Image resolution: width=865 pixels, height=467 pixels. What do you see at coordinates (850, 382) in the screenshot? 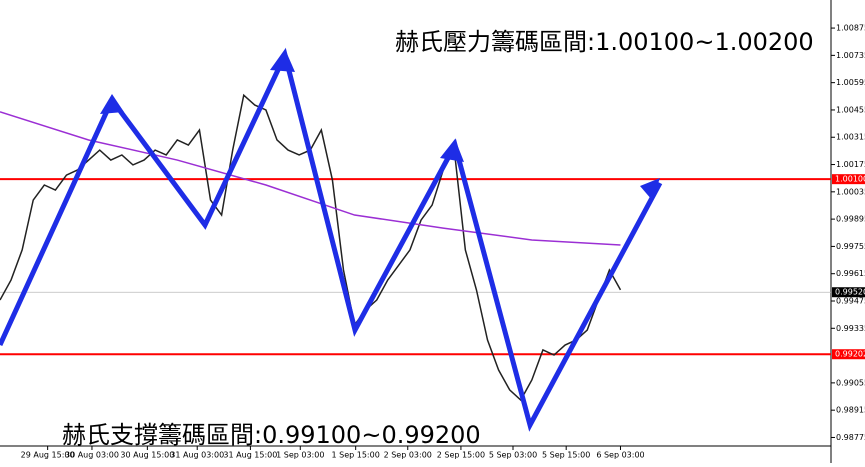
I see `y-tick-label: 0.99055` at bounding box center [850, 382].